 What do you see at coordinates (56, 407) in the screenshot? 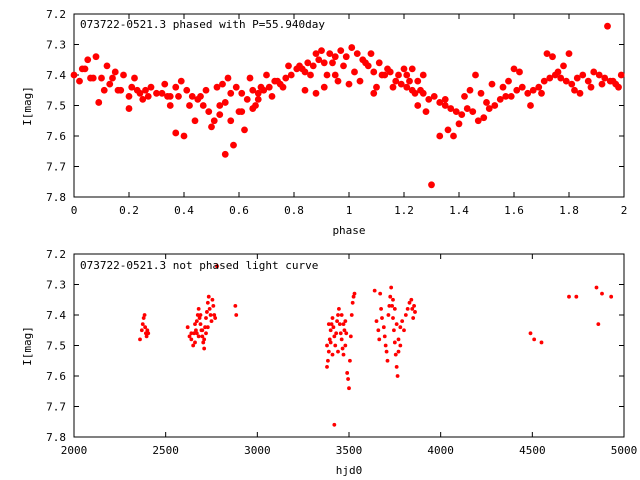
I see `y-tick-label: 7.7` at bounding box center [56, 407].